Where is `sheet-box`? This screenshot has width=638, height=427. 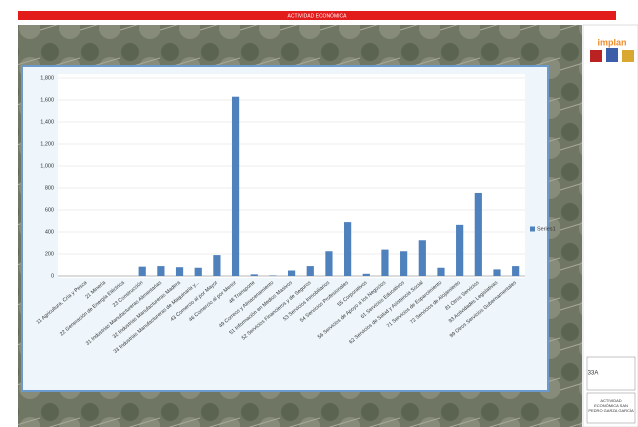
sheet-box is located at coordinates (611, 373).